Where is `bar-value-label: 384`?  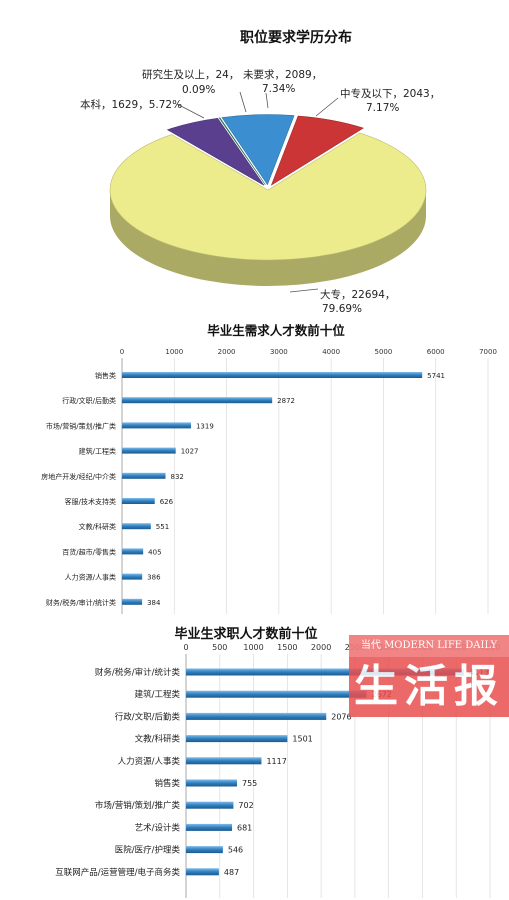
bar-value-label: 384 is located at coordinates (154, 603).